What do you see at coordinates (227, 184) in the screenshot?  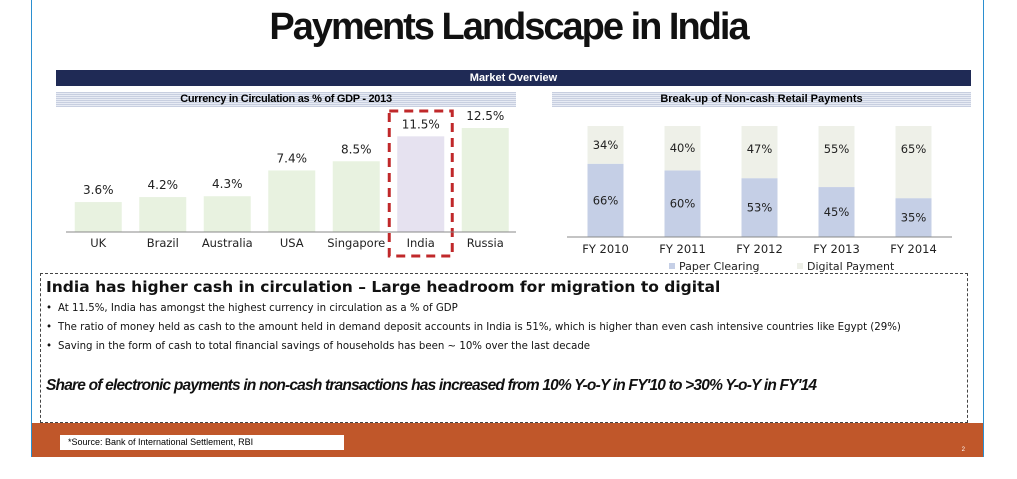 I see `data-label: 4.3%` at bounding box center [227, 184].